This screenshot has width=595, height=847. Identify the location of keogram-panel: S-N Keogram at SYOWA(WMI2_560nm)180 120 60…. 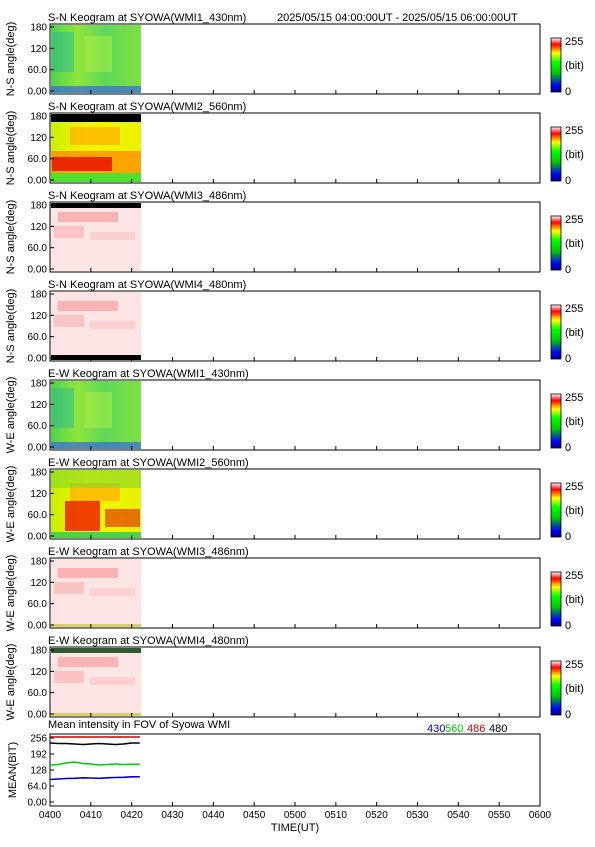
(294, 144).